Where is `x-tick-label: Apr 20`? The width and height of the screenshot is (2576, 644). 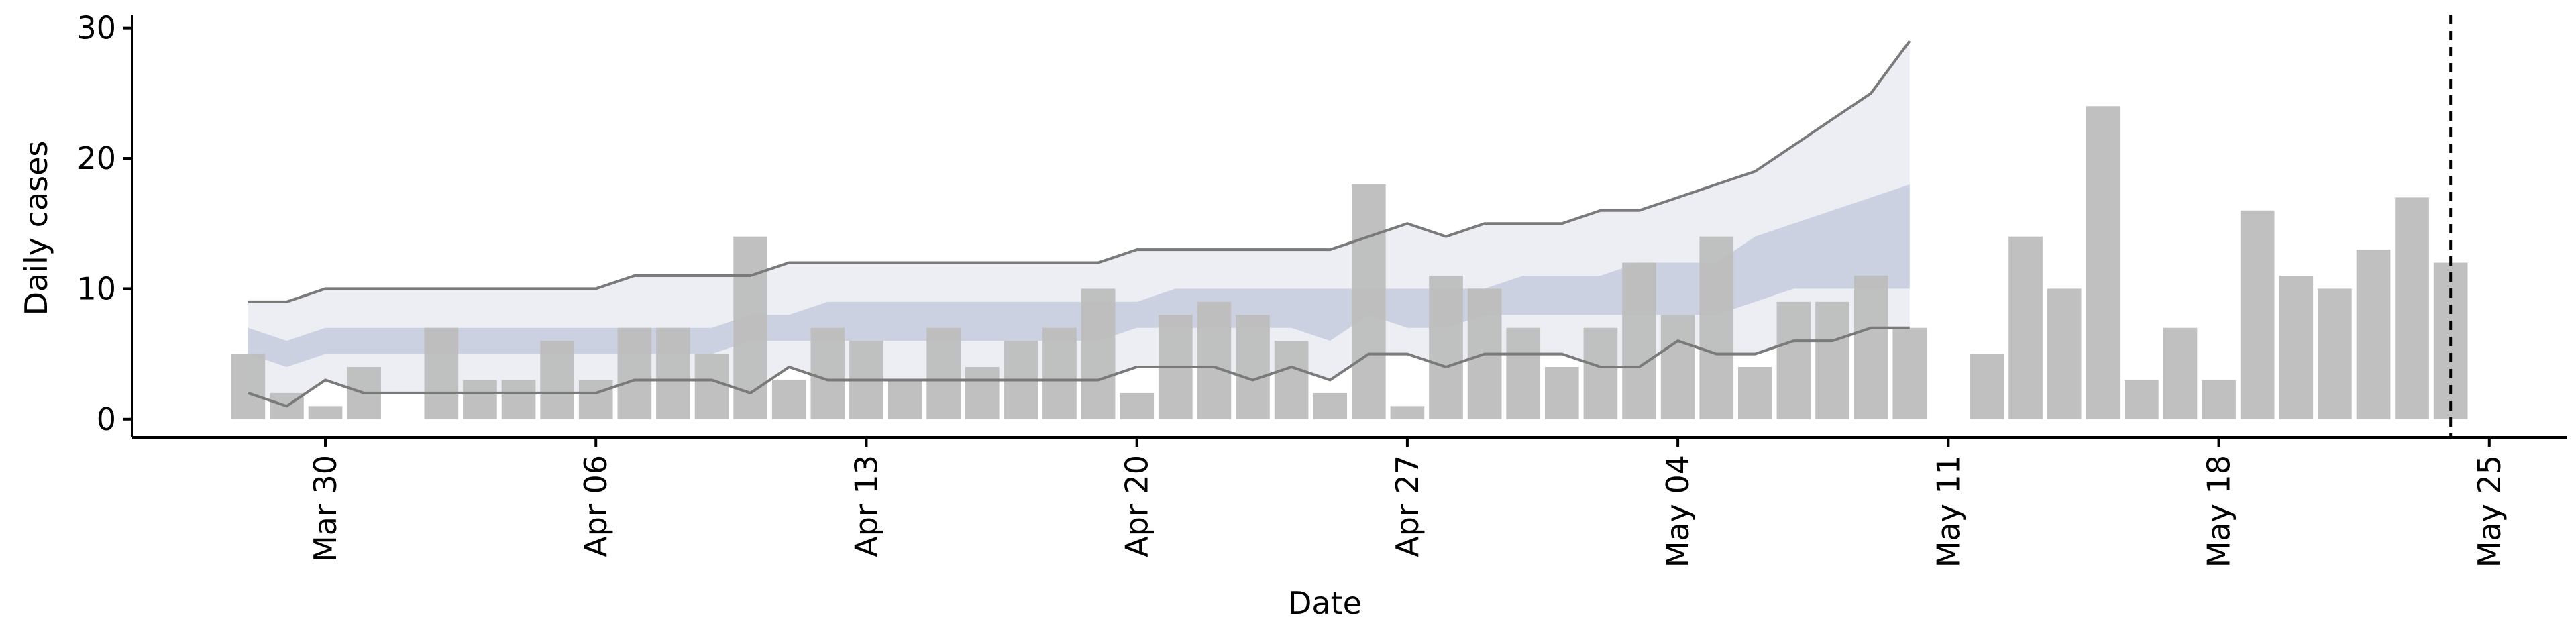 x-tick-label: Apr 20 is located at coordinates (1137, 506).